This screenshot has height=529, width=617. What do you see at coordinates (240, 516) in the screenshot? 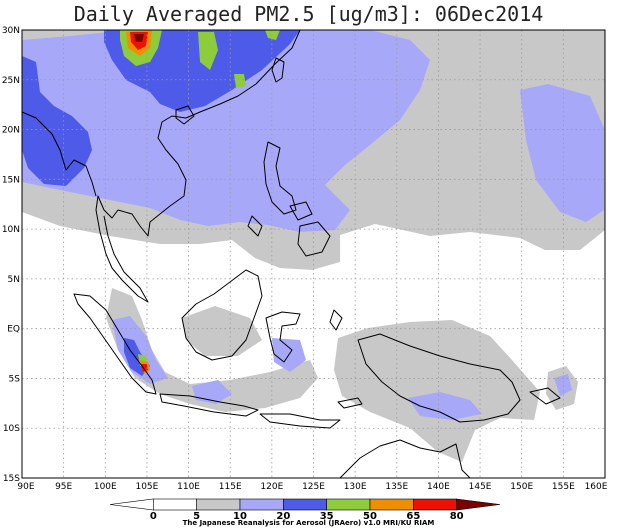
I see `colorbar-tick-label: 10` at bounding box center [240, 516].